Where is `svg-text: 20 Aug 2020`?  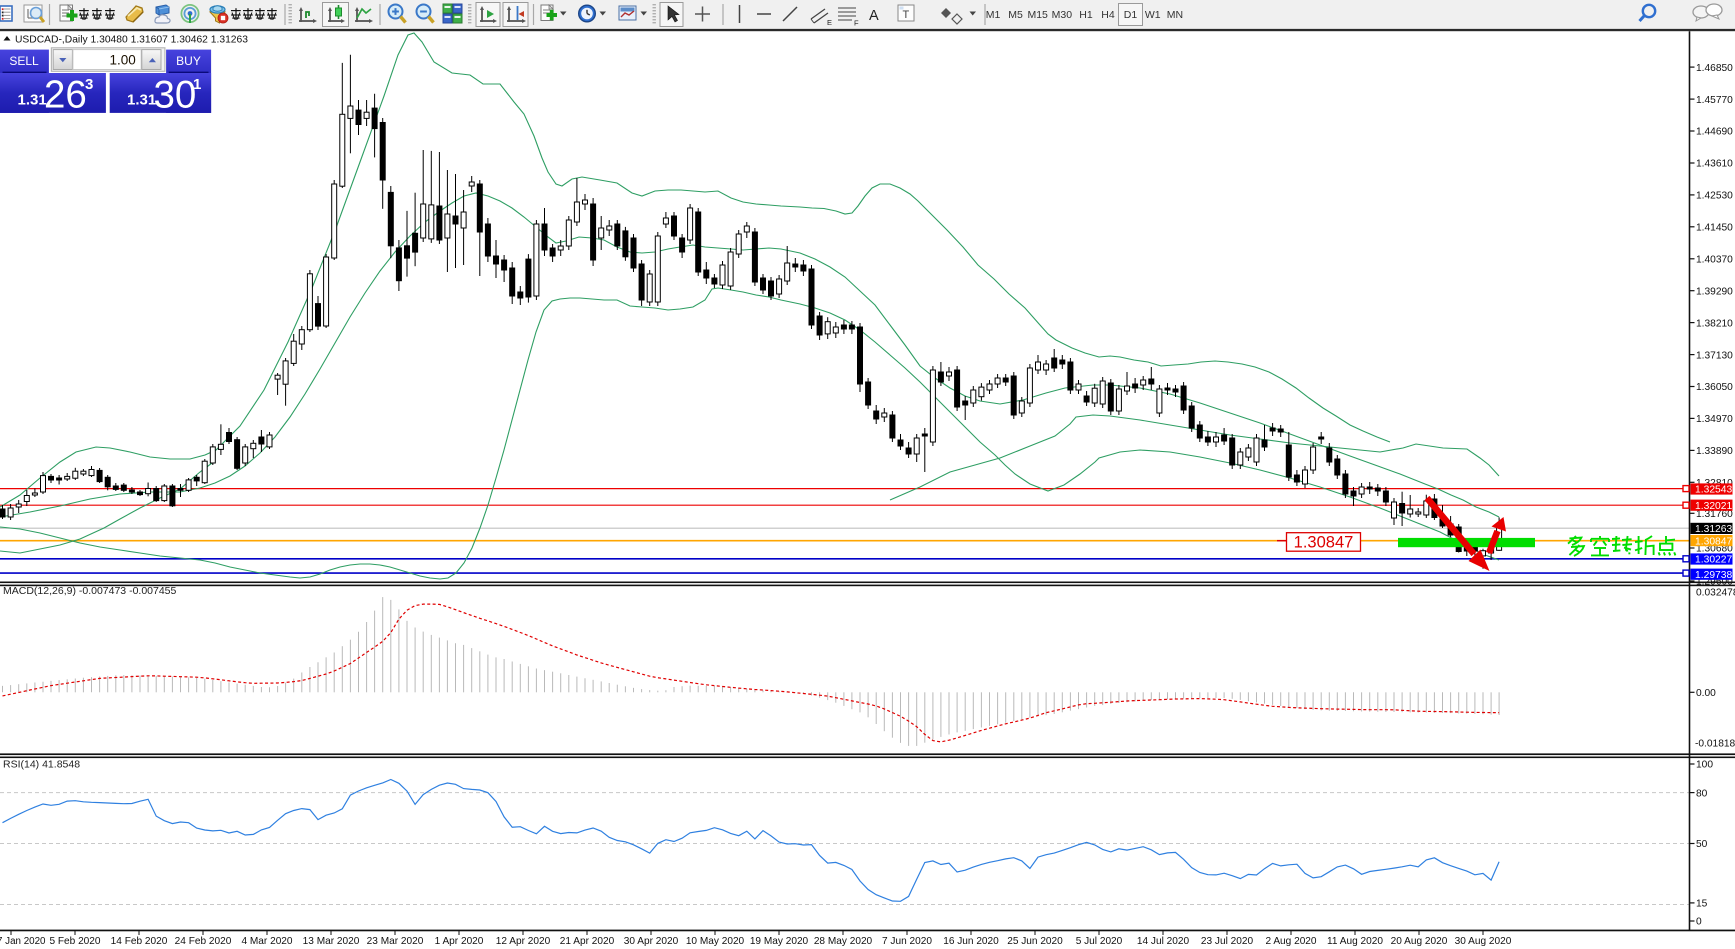 svg-text: 20 Aug 2020 is located at coordinates (1419, 941).